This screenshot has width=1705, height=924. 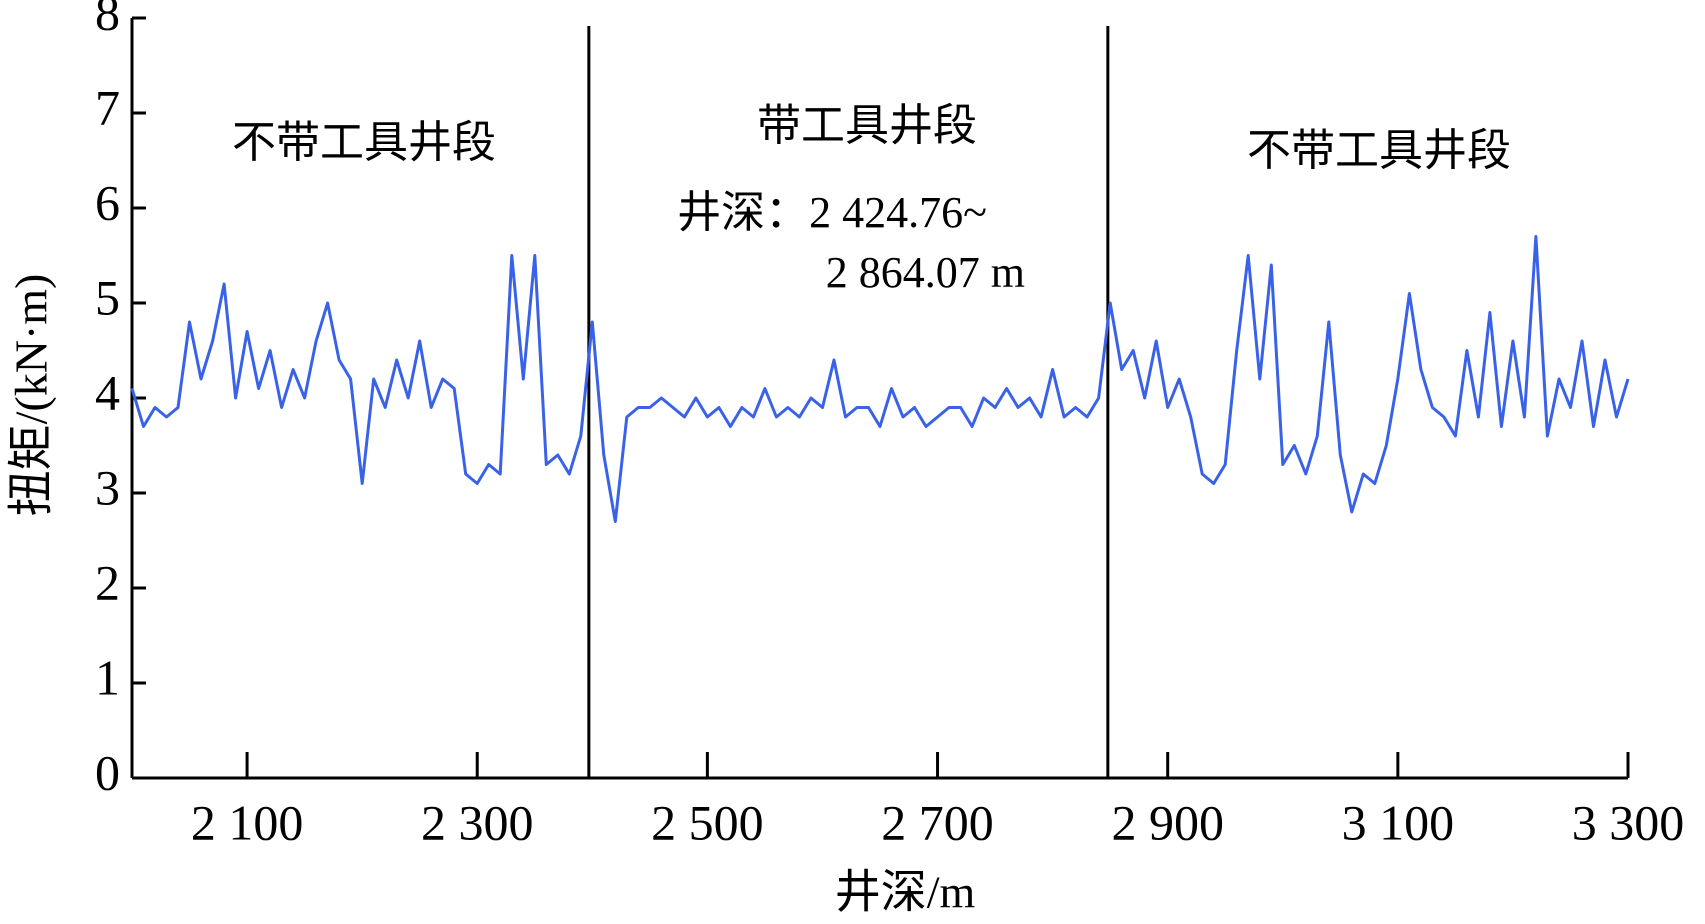 What do you see at coordinates (832, 212) in the screenshot?
I see `annotation: 井深：2 424.76~` at bounding box center [832, 212].